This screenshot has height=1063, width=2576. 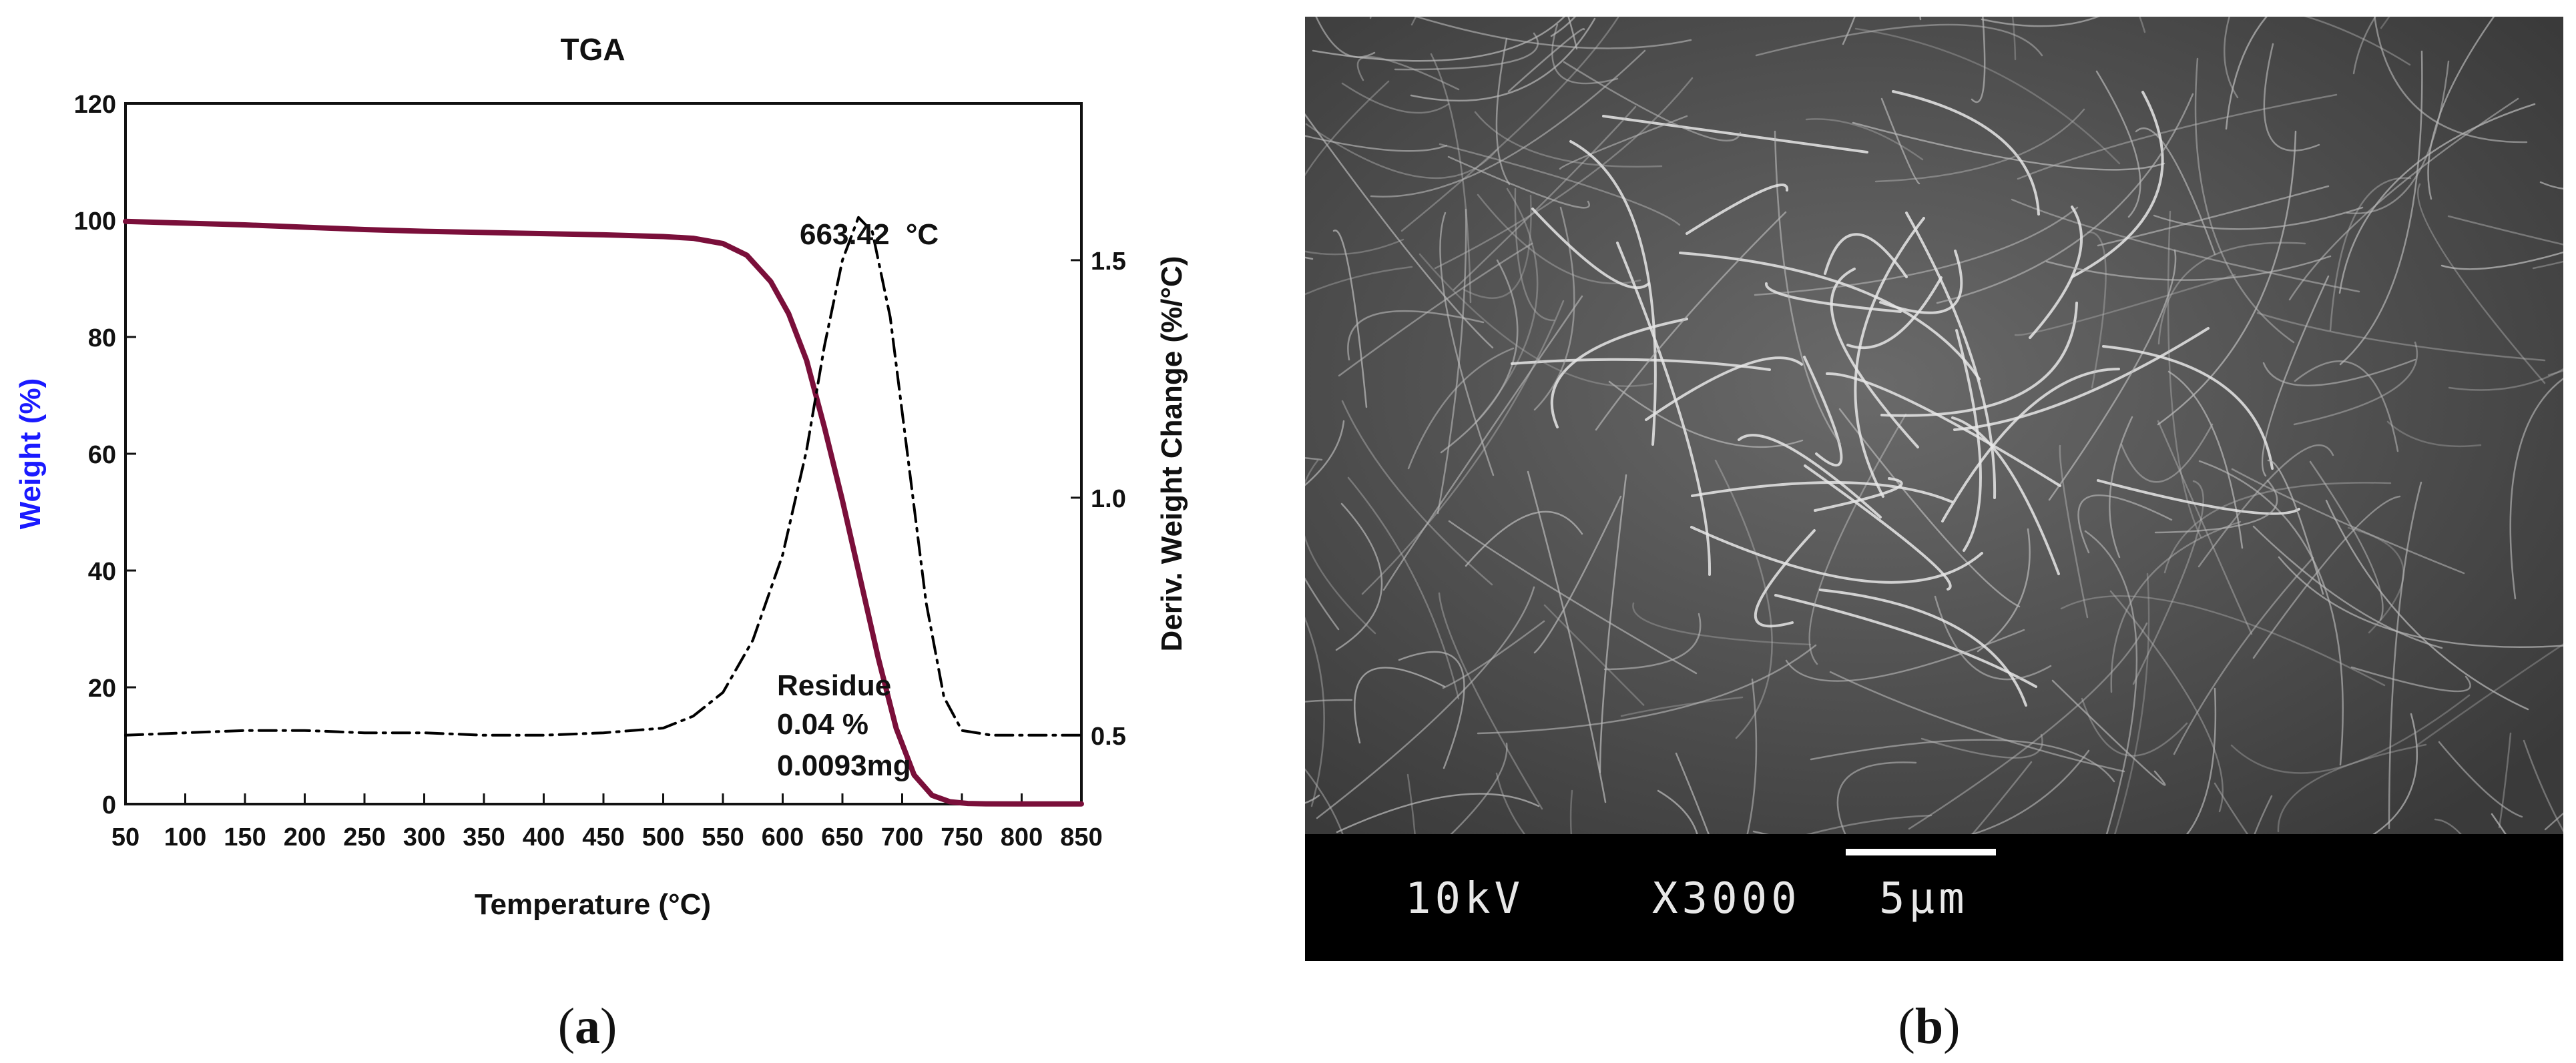 I want to click on residue-label: Residue, so click(x=834, y=685).